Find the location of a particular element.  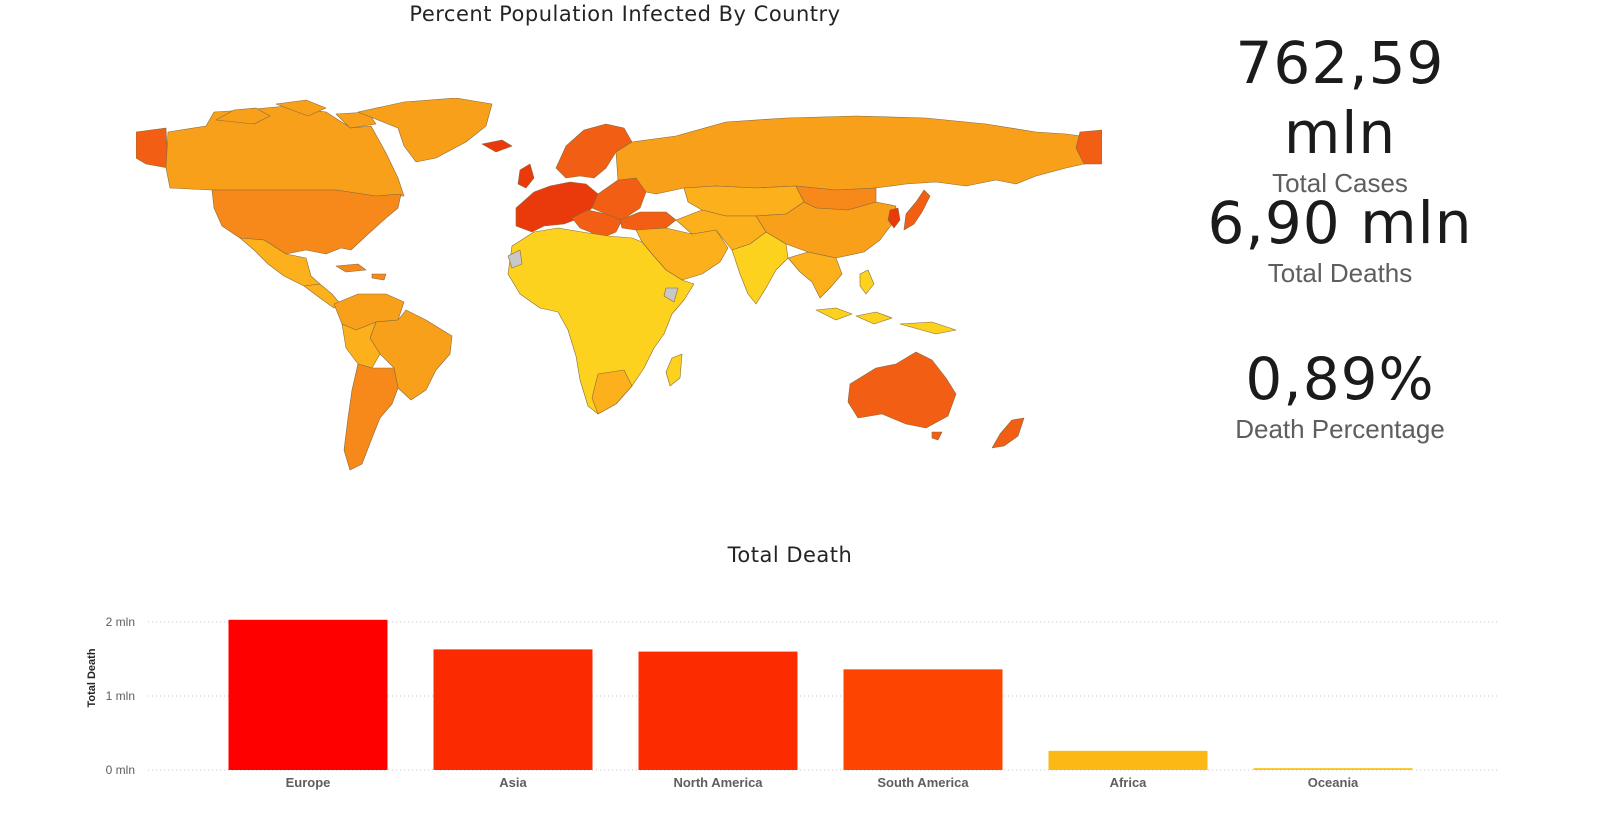

bars is located at coordinates (820, 694).